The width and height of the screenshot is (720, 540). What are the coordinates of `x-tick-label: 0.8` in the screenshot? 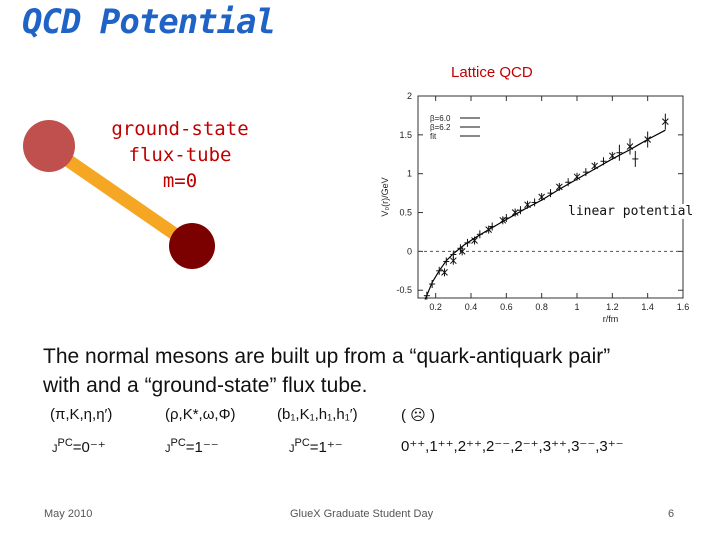 It's located at (541, 307).